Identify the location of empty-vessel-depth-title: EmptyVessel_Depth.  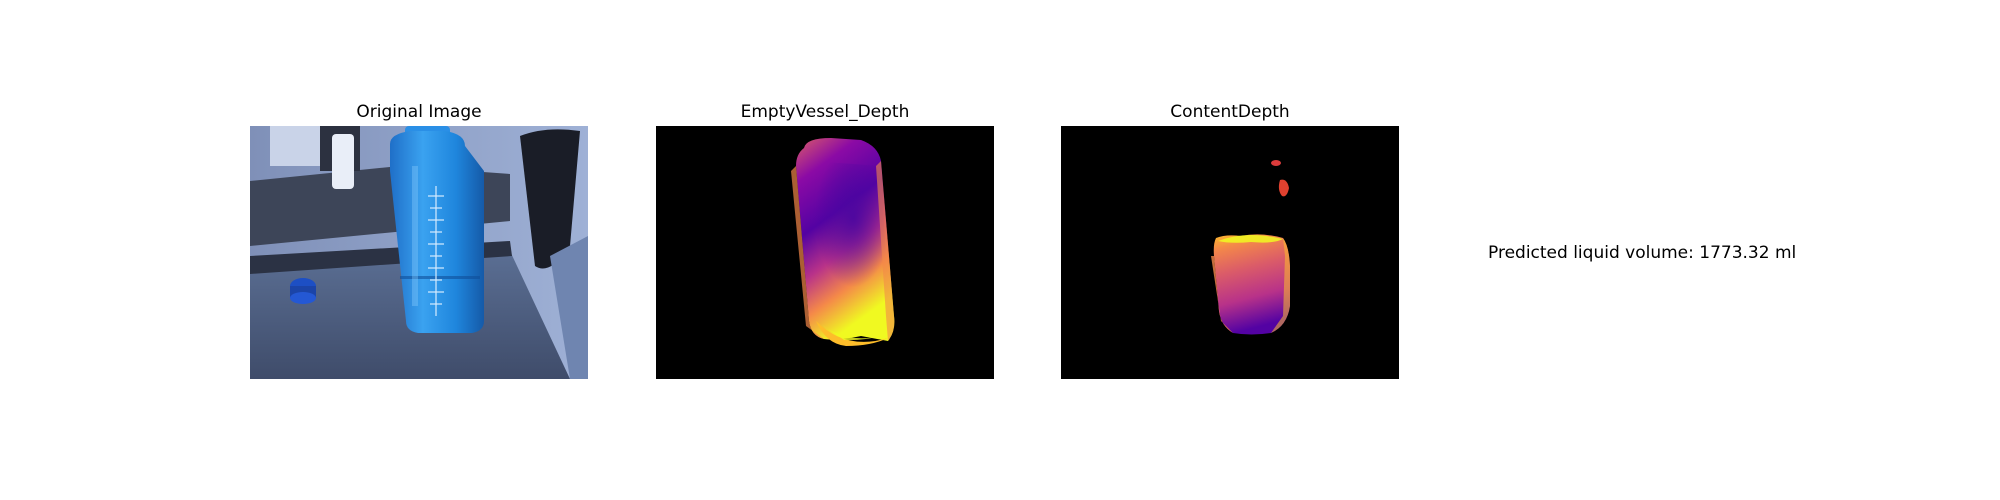
(825, 112).